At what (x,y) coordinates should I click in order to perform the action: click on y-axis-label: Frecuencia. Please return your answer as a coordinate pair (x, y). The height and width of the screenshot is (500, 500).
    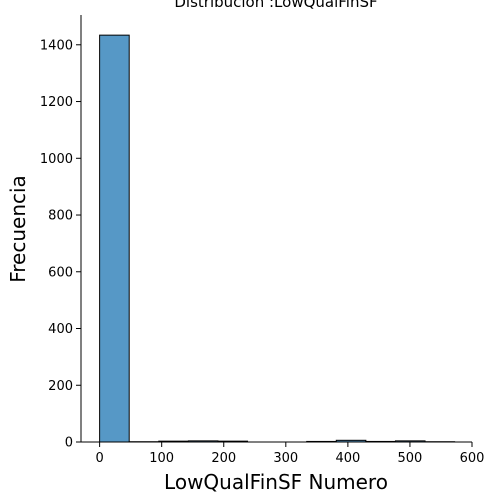
    Looking at the image, I should click on (18, 229).